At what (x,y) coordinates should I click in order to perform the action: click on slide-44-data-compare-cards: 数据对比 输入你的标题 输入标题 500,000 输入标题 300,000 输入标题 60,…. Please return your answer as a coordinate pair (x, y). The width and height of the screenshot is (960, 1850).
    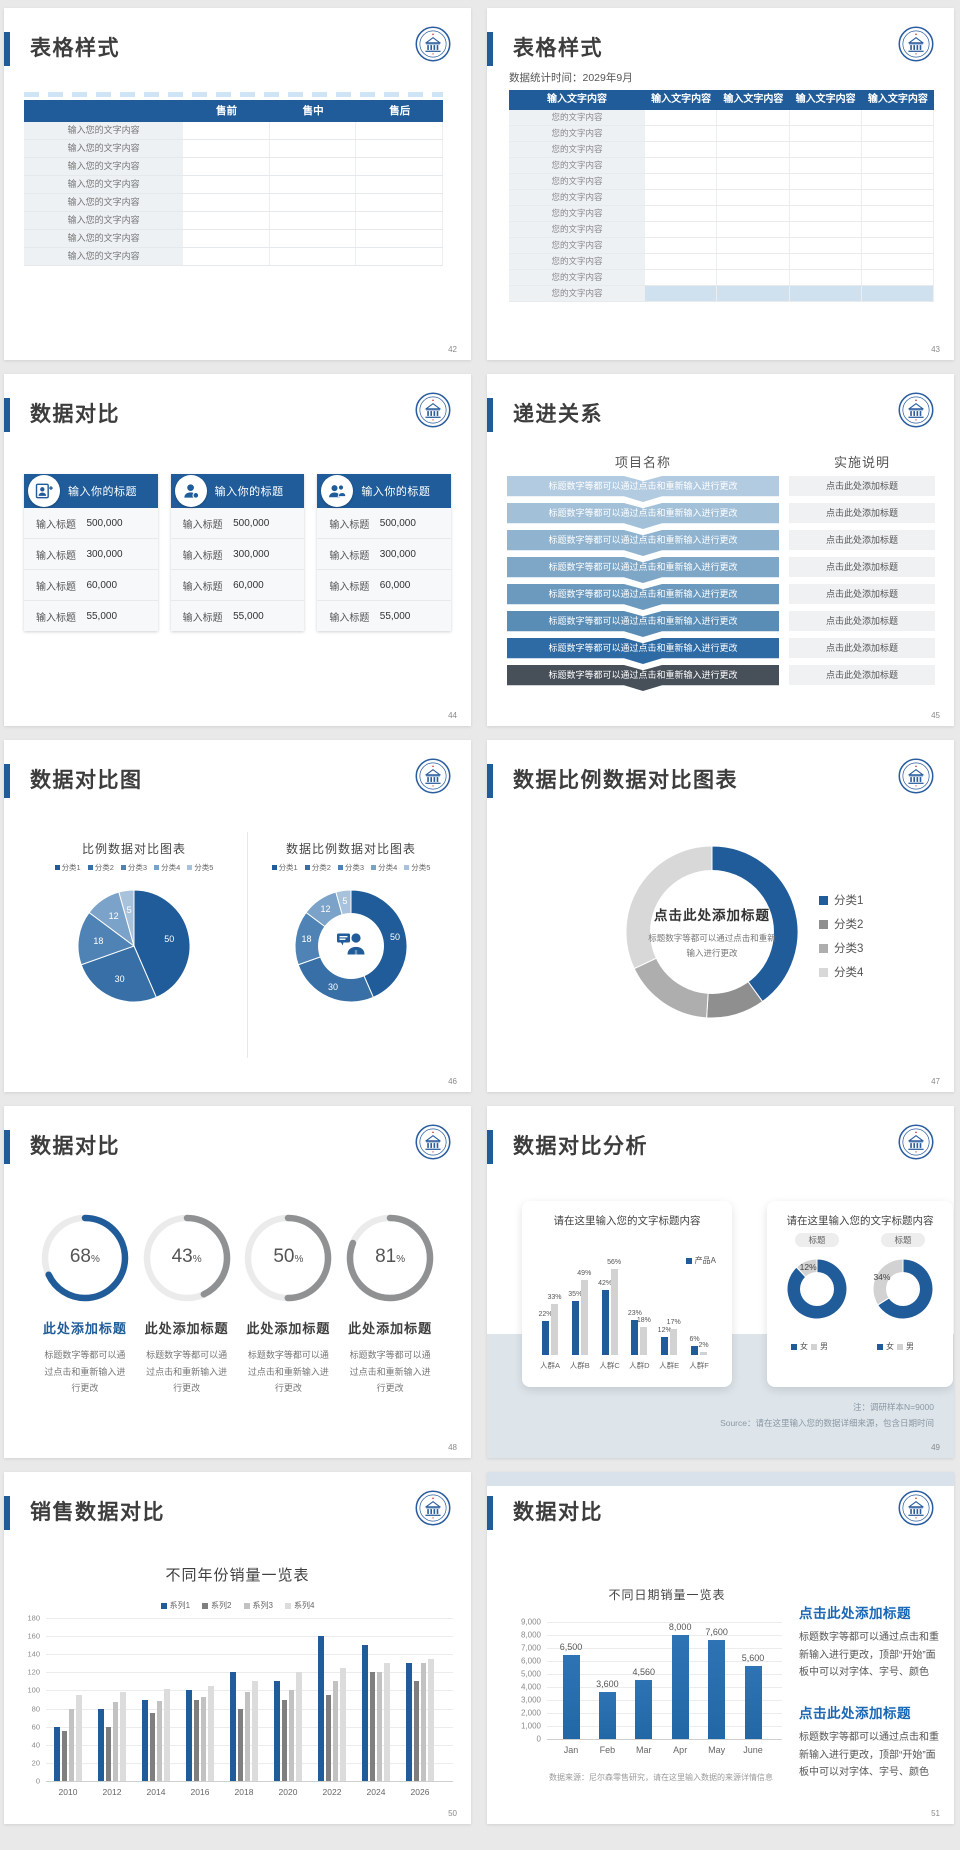
    Looking at the image, I should click on (237, 550).